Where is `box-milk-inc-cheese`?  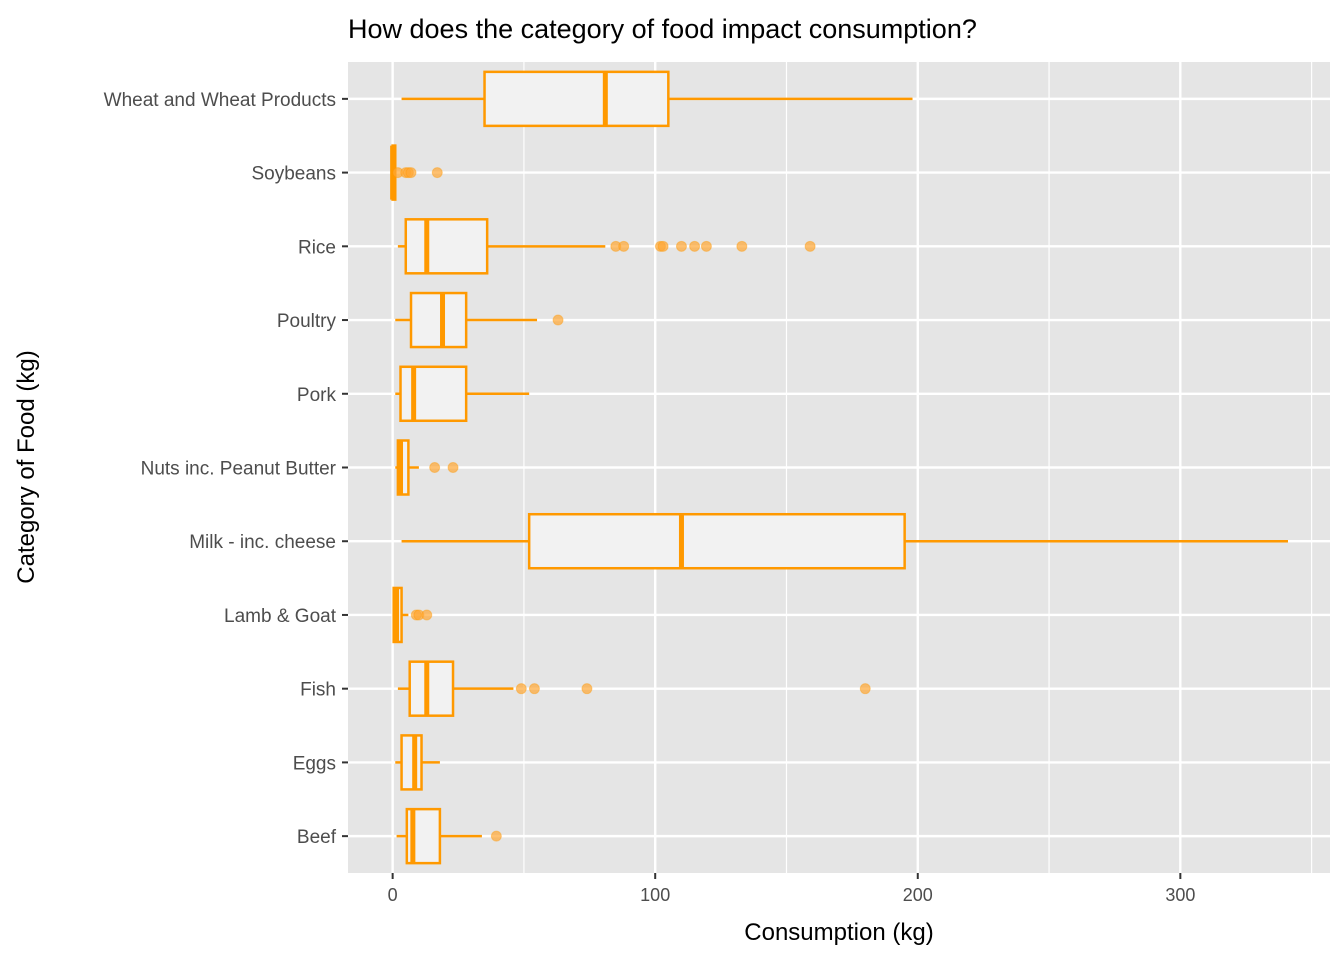 box-milk-inc-cheese is located at coordinates (844, 541).